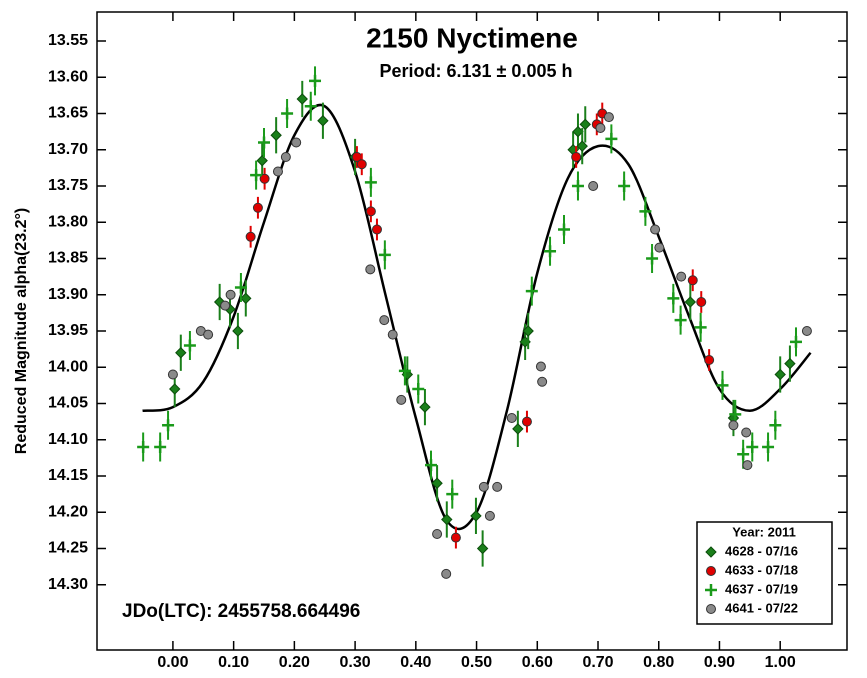 This screenshot has width=867, height=678. Describe the element at coordinates (761, 607) in the screenshot. I see `legend-label: 4641 - 07/22` at that location.